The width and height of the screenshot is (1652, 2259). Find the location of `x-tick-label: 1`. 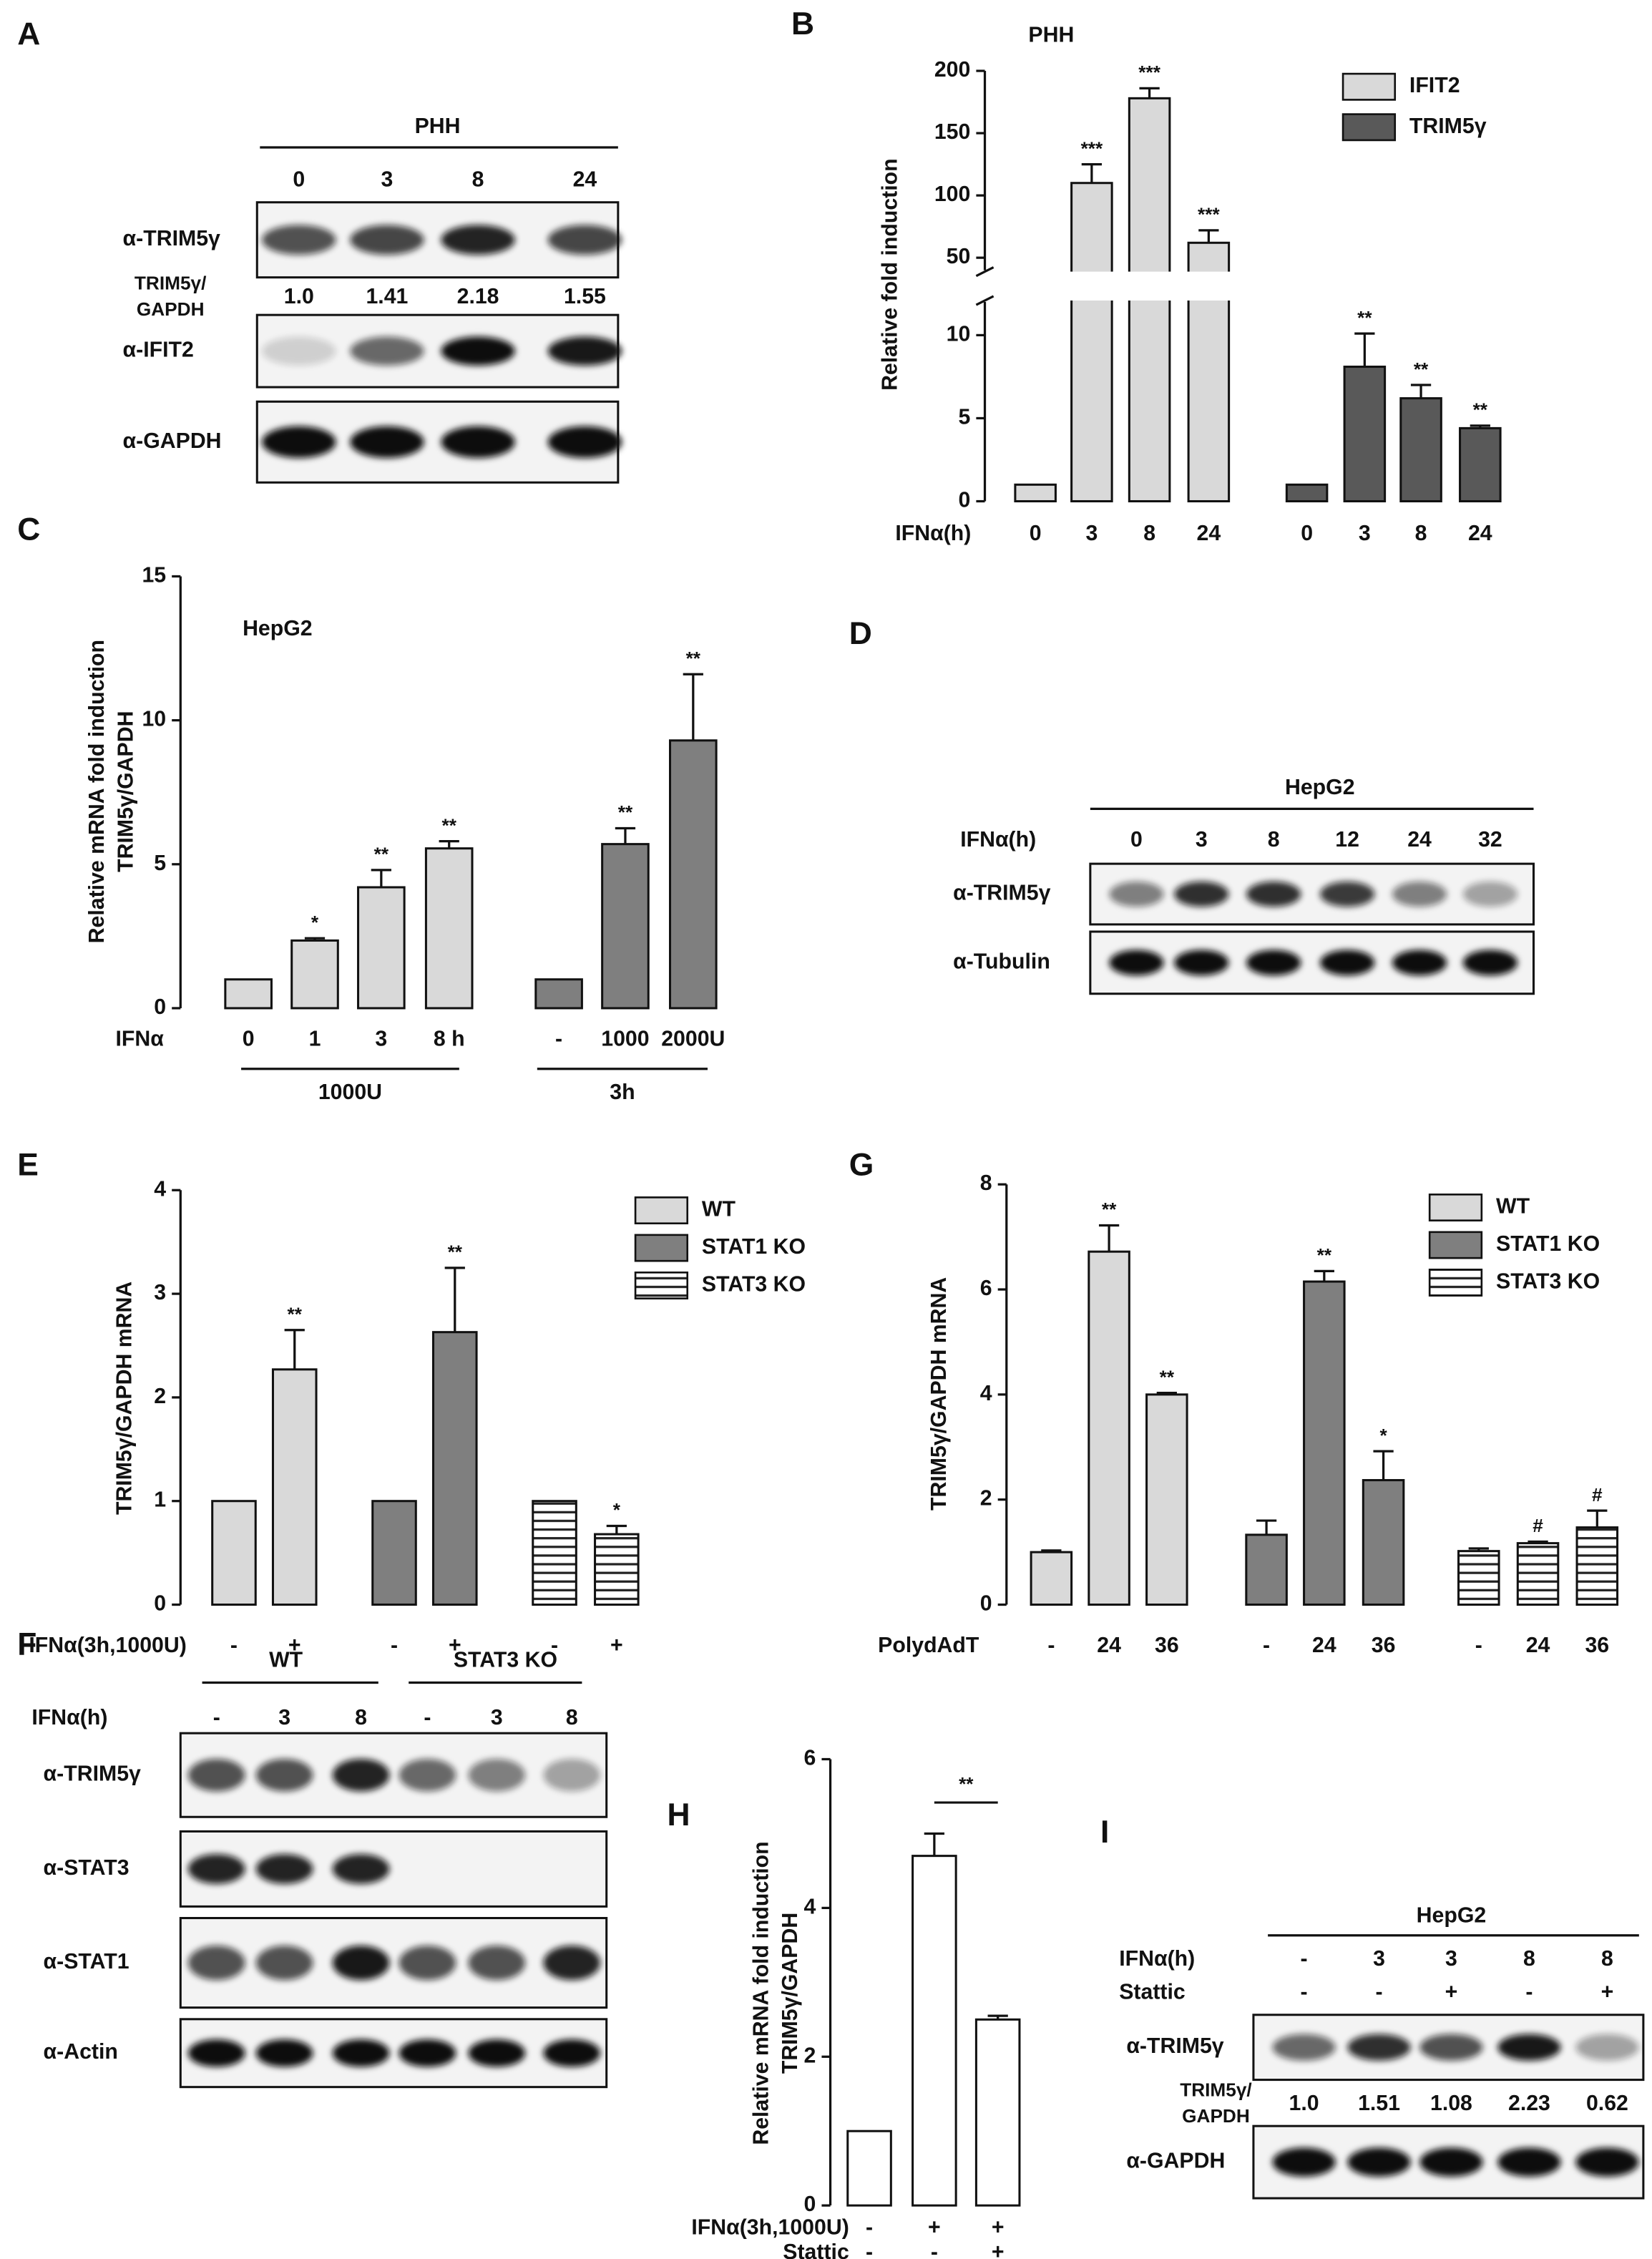

x-tick-label: 1 is located at coordinates (315, 1038).